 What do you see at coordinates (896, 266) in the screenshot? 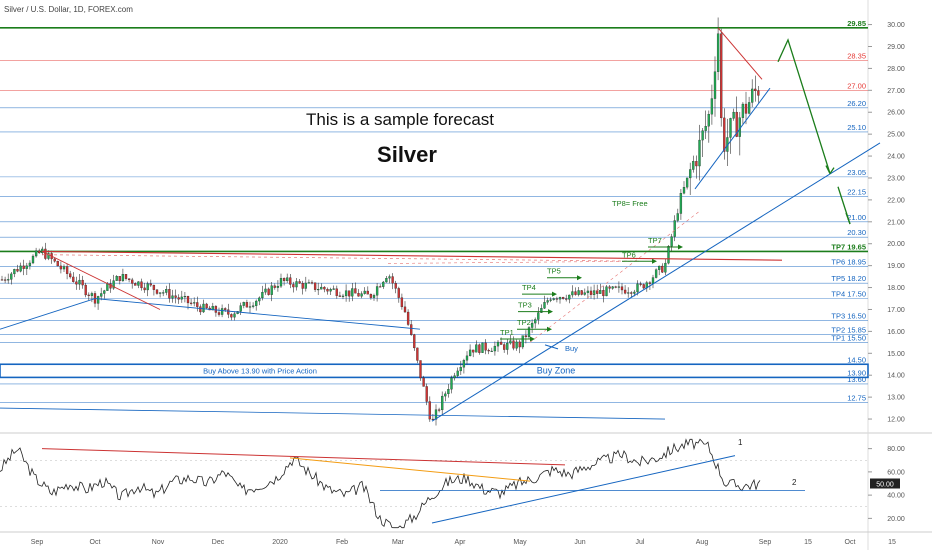
I see `y-tick-label: 19.00` at bounding box center [896, 266].